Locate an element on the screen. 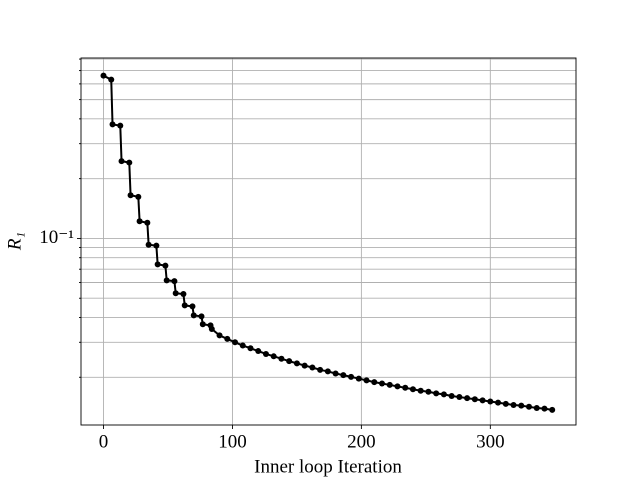 The height and width of the screenshot is (480, 640). x-tick-label: 200 is located at coordinates (361, 441).